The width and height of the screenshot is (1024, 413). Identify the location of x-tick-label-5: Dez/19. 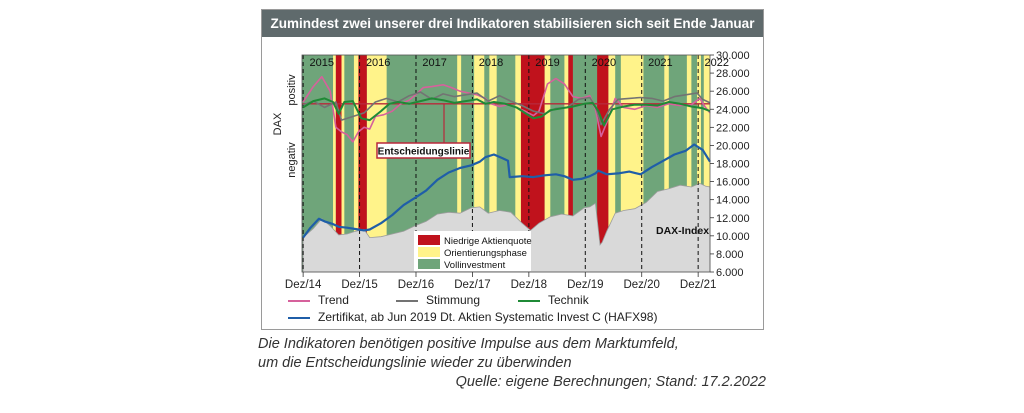
(585, 285).